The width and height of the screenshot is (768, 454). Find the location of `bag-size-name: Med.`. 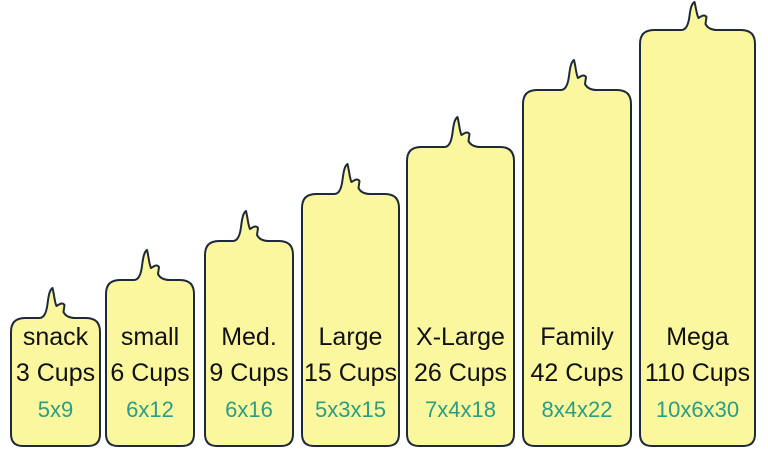

bag-size-name: Med. is located at coordinates (249, 337).